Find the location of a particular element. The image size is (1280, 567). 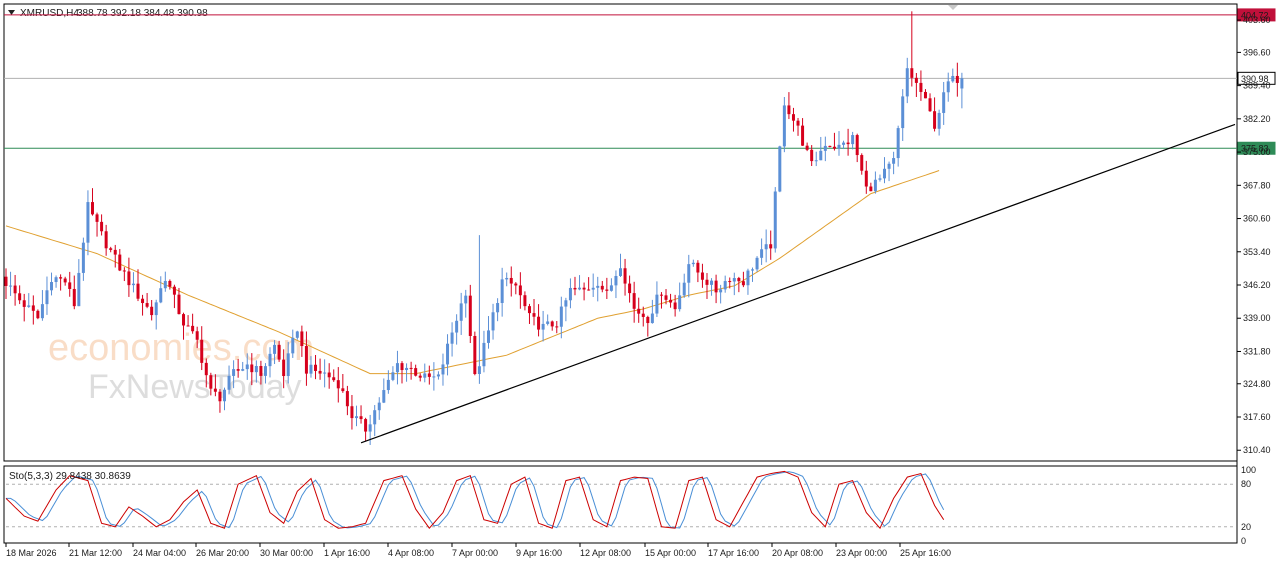

time-tick-label: 23 Apr 00:00 is located at coordinates (861, 553).